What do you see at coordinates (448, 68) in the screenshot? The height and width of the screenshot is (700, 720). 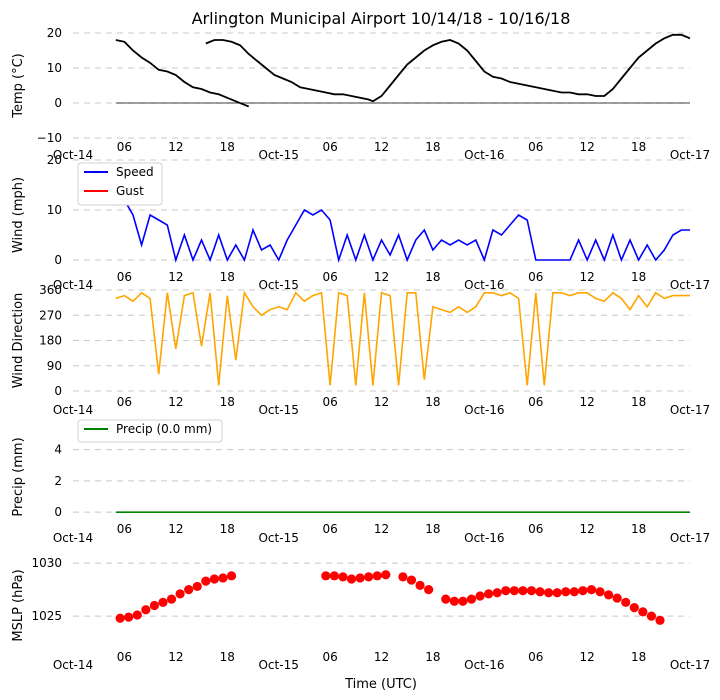 I see `series-line-temp` at bounding box center [448, 68].